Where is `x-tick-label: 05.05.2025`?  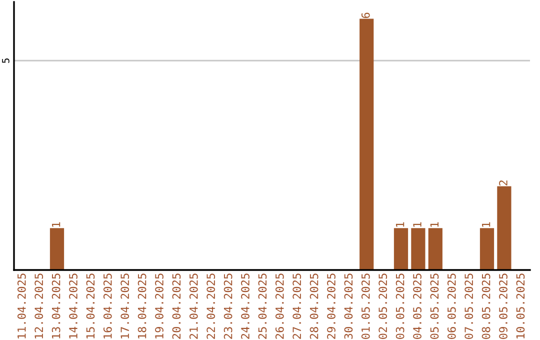
x-tick-label: 05.05.2025 is located at coordinates (434, 306).